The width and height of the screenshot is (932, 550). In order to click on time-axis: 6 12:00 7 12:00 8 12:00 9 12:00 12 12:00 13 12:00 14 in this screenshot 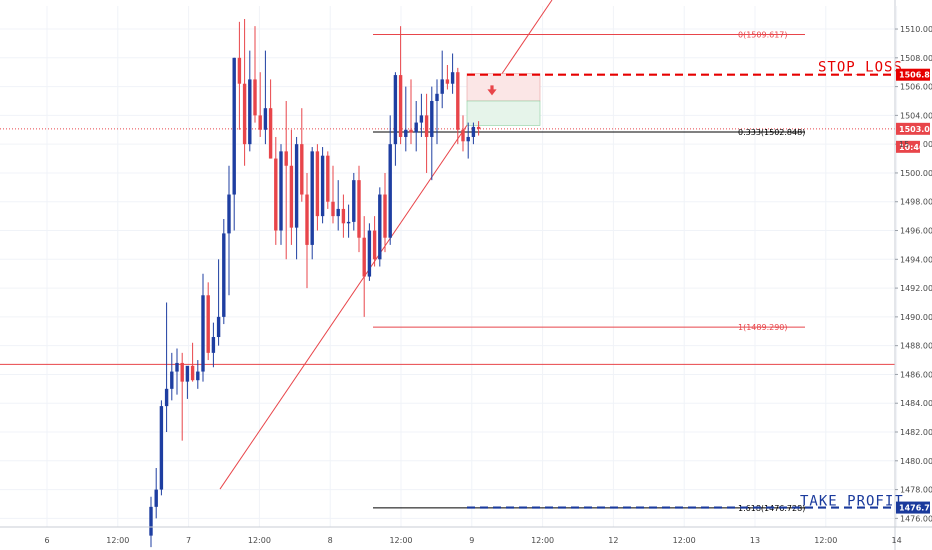, I will do `click(466, 535)`.